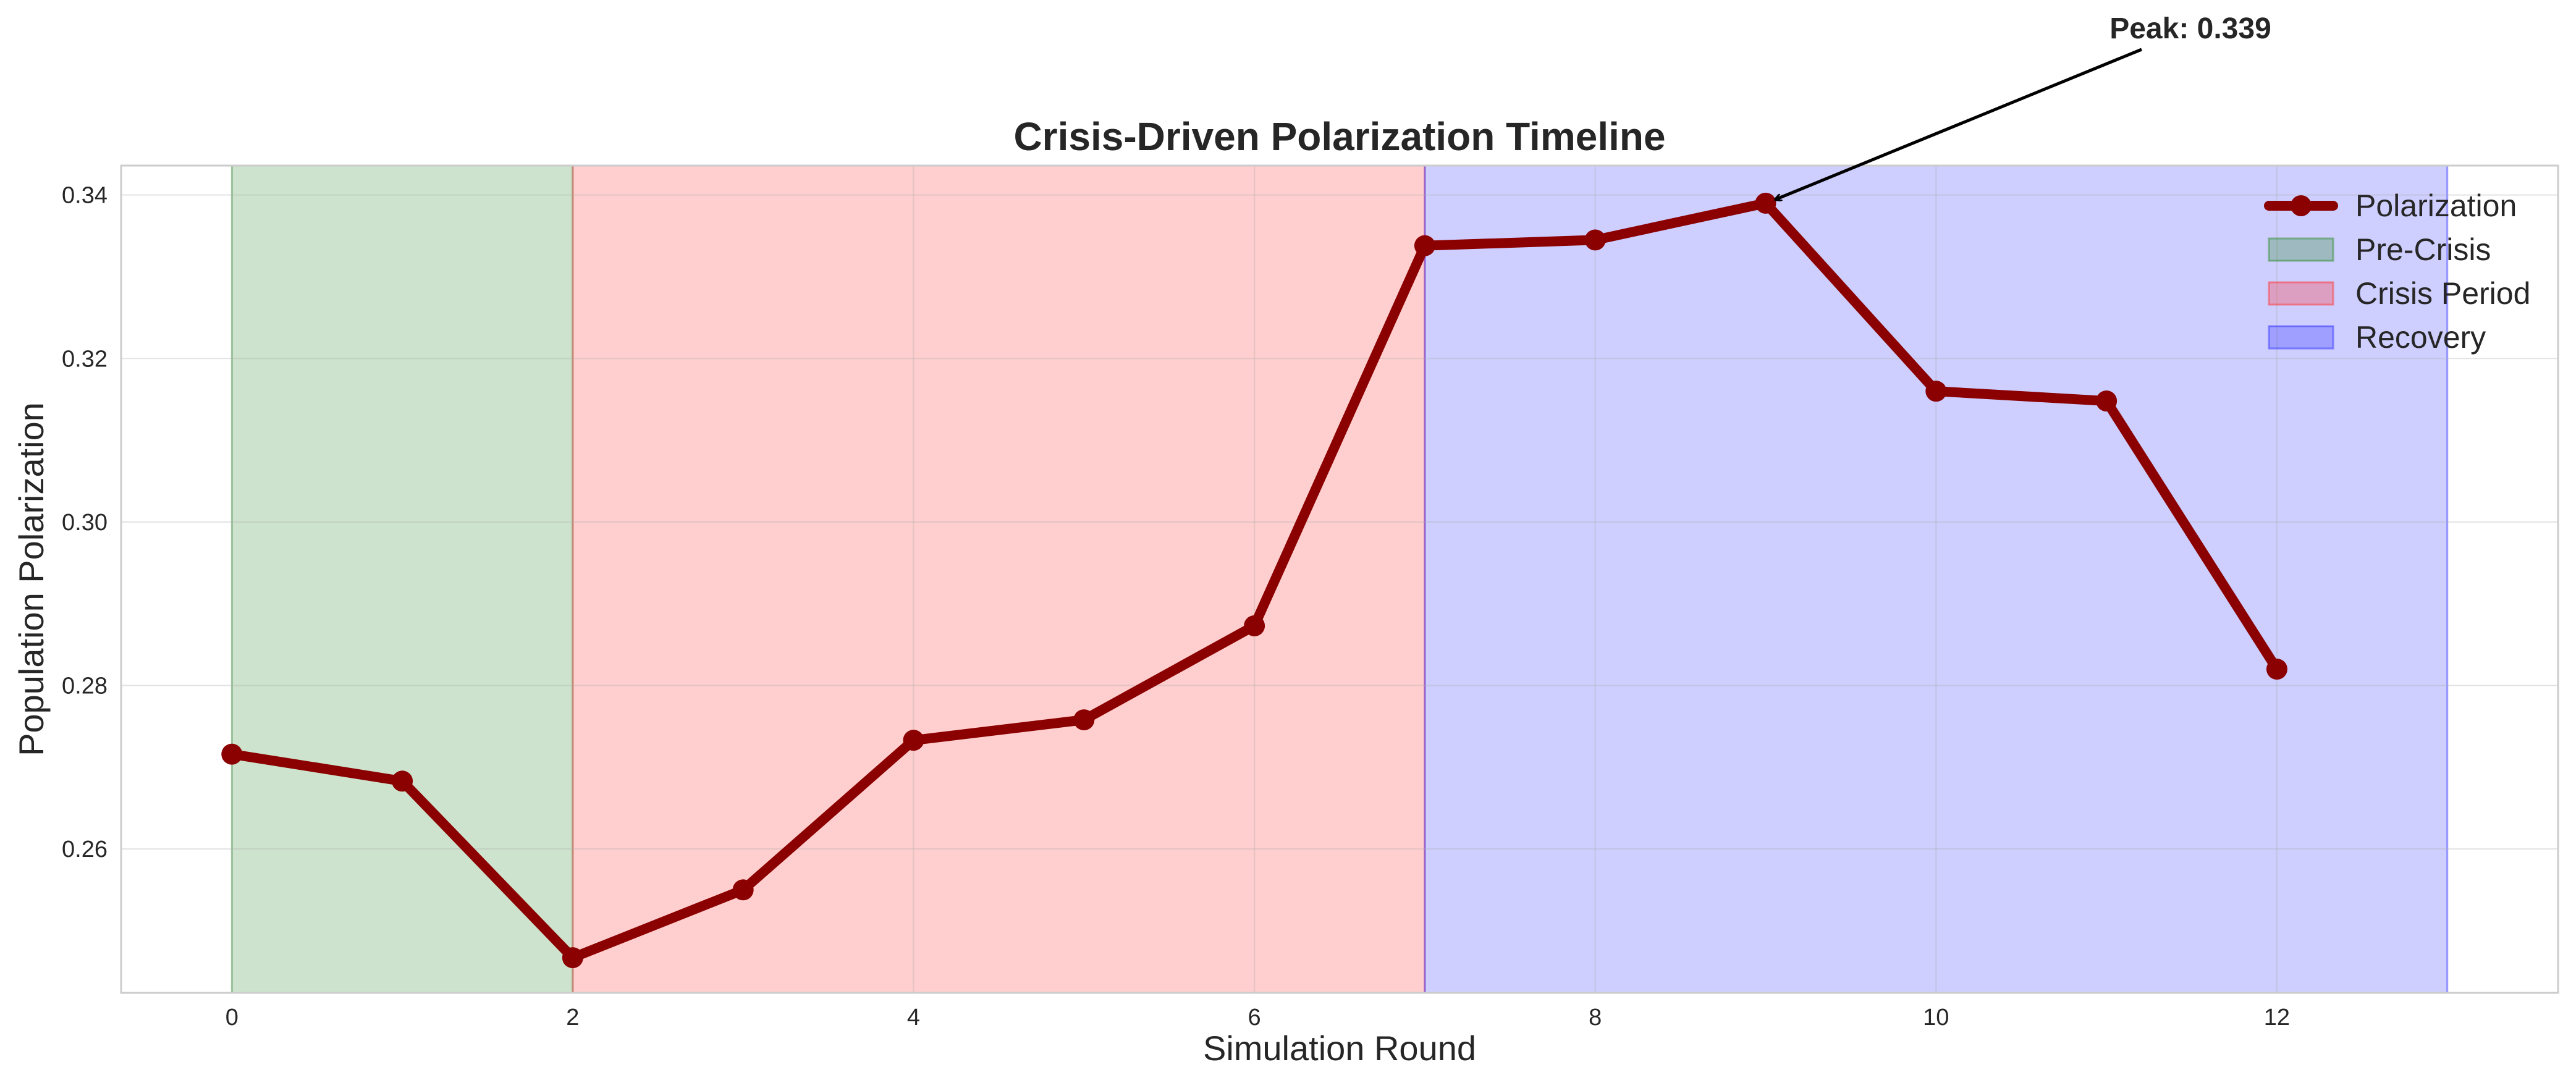 This screenshot has width=2576, height=1088. What do you see at coordinates (2301, 337) in the screenshot?
I see `legend-swatch-recovery` at bounding box center [2301, 337].